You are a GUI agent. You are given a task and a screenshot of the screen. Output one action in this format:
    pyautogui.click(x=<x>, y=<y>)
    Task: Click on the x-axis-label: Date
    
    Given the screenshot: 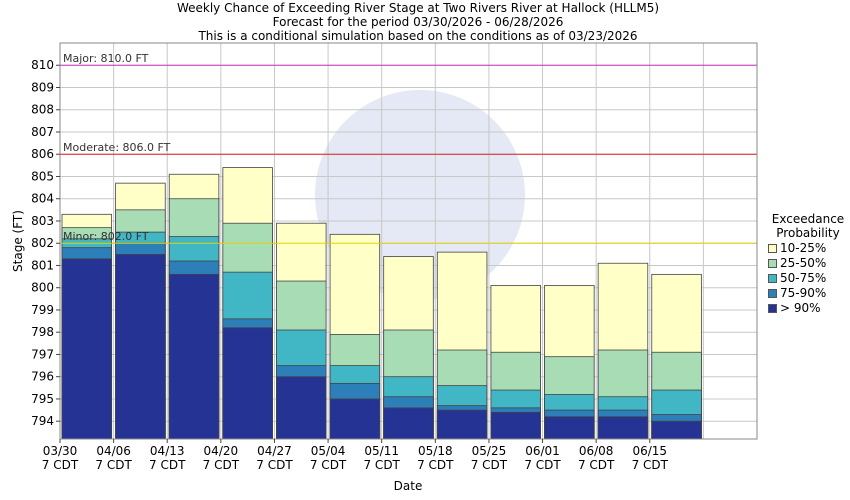 What is the action you would take?
    pyautogui.click(x=408, y=486)
    